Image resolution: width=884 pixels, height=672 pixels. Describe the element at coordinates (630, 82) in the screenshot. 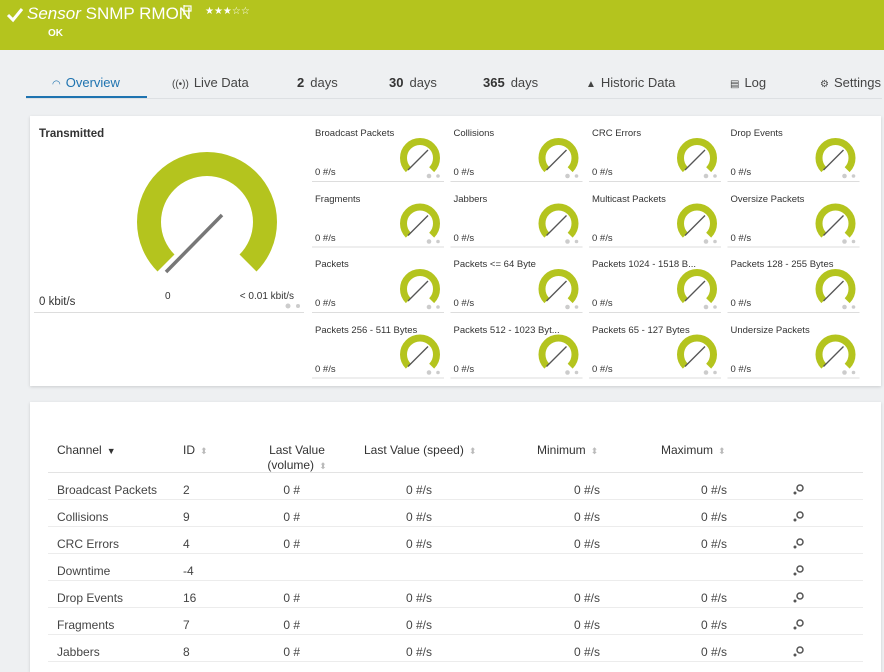

I see `tab: ▲ Historic Data` at that location.